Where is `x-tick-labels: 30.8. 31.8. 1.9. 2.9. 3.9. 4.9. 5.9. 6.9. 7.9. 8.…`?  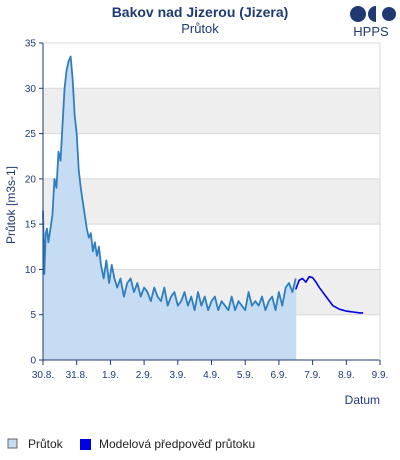
x-tick-labels: 30.8. 31.8. 1.9. 2.9. 3.9. 4.9. 5.9. 6.9. 7.9. 8.… is located at coordinates (210, 375).